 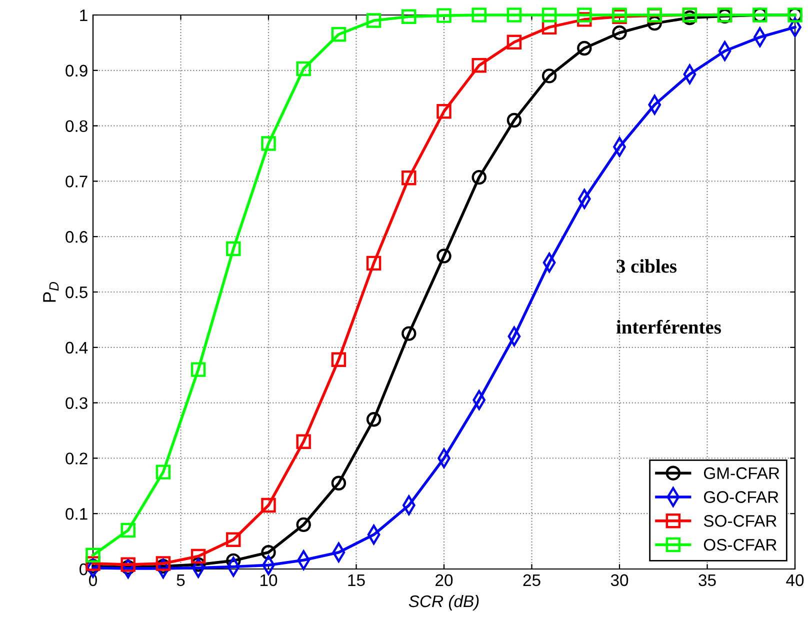 I want to click on legend-label: GM-CFAR, so click(x=742, y=473).